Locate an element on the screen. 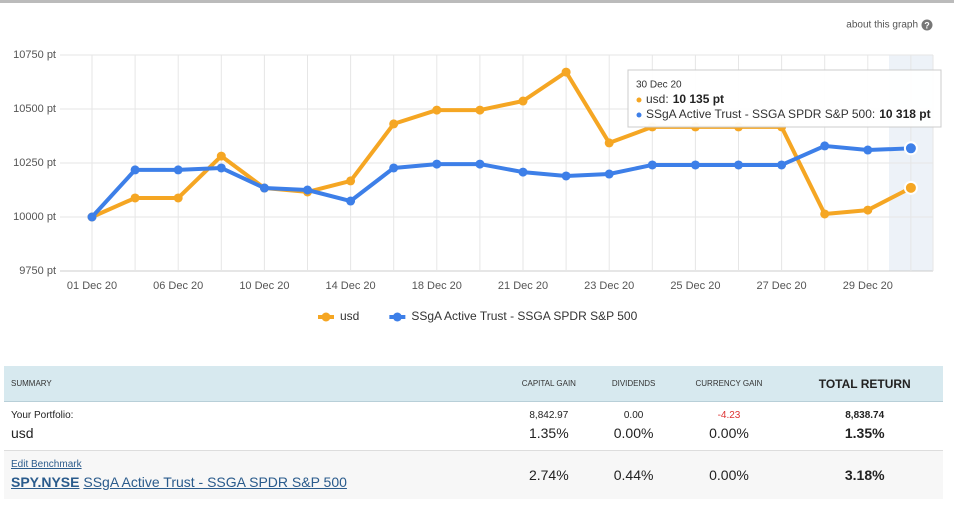  x-tick-label: 27 Dec 20 is located at coordinates (782, 286).